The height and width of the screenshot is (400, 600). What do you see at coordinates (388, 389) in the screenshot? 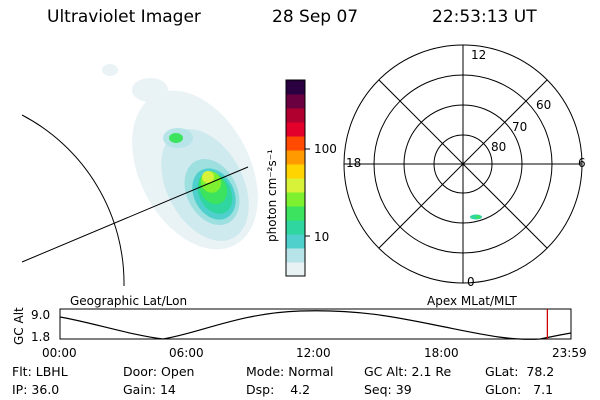
I see `info-seq: Seq: 39` at bounding box center [388, 389].